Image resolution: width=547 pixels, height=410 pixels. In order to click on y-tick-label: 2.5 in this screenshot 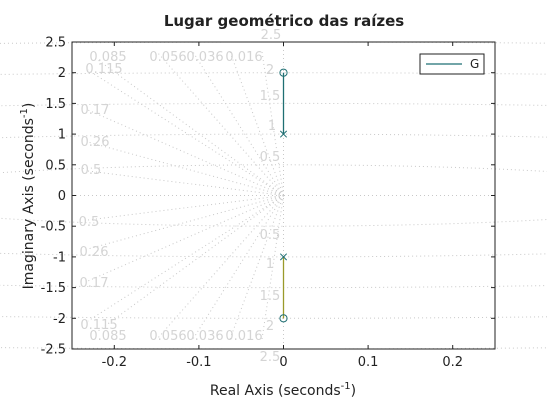, I will do `click(55, 43)`.